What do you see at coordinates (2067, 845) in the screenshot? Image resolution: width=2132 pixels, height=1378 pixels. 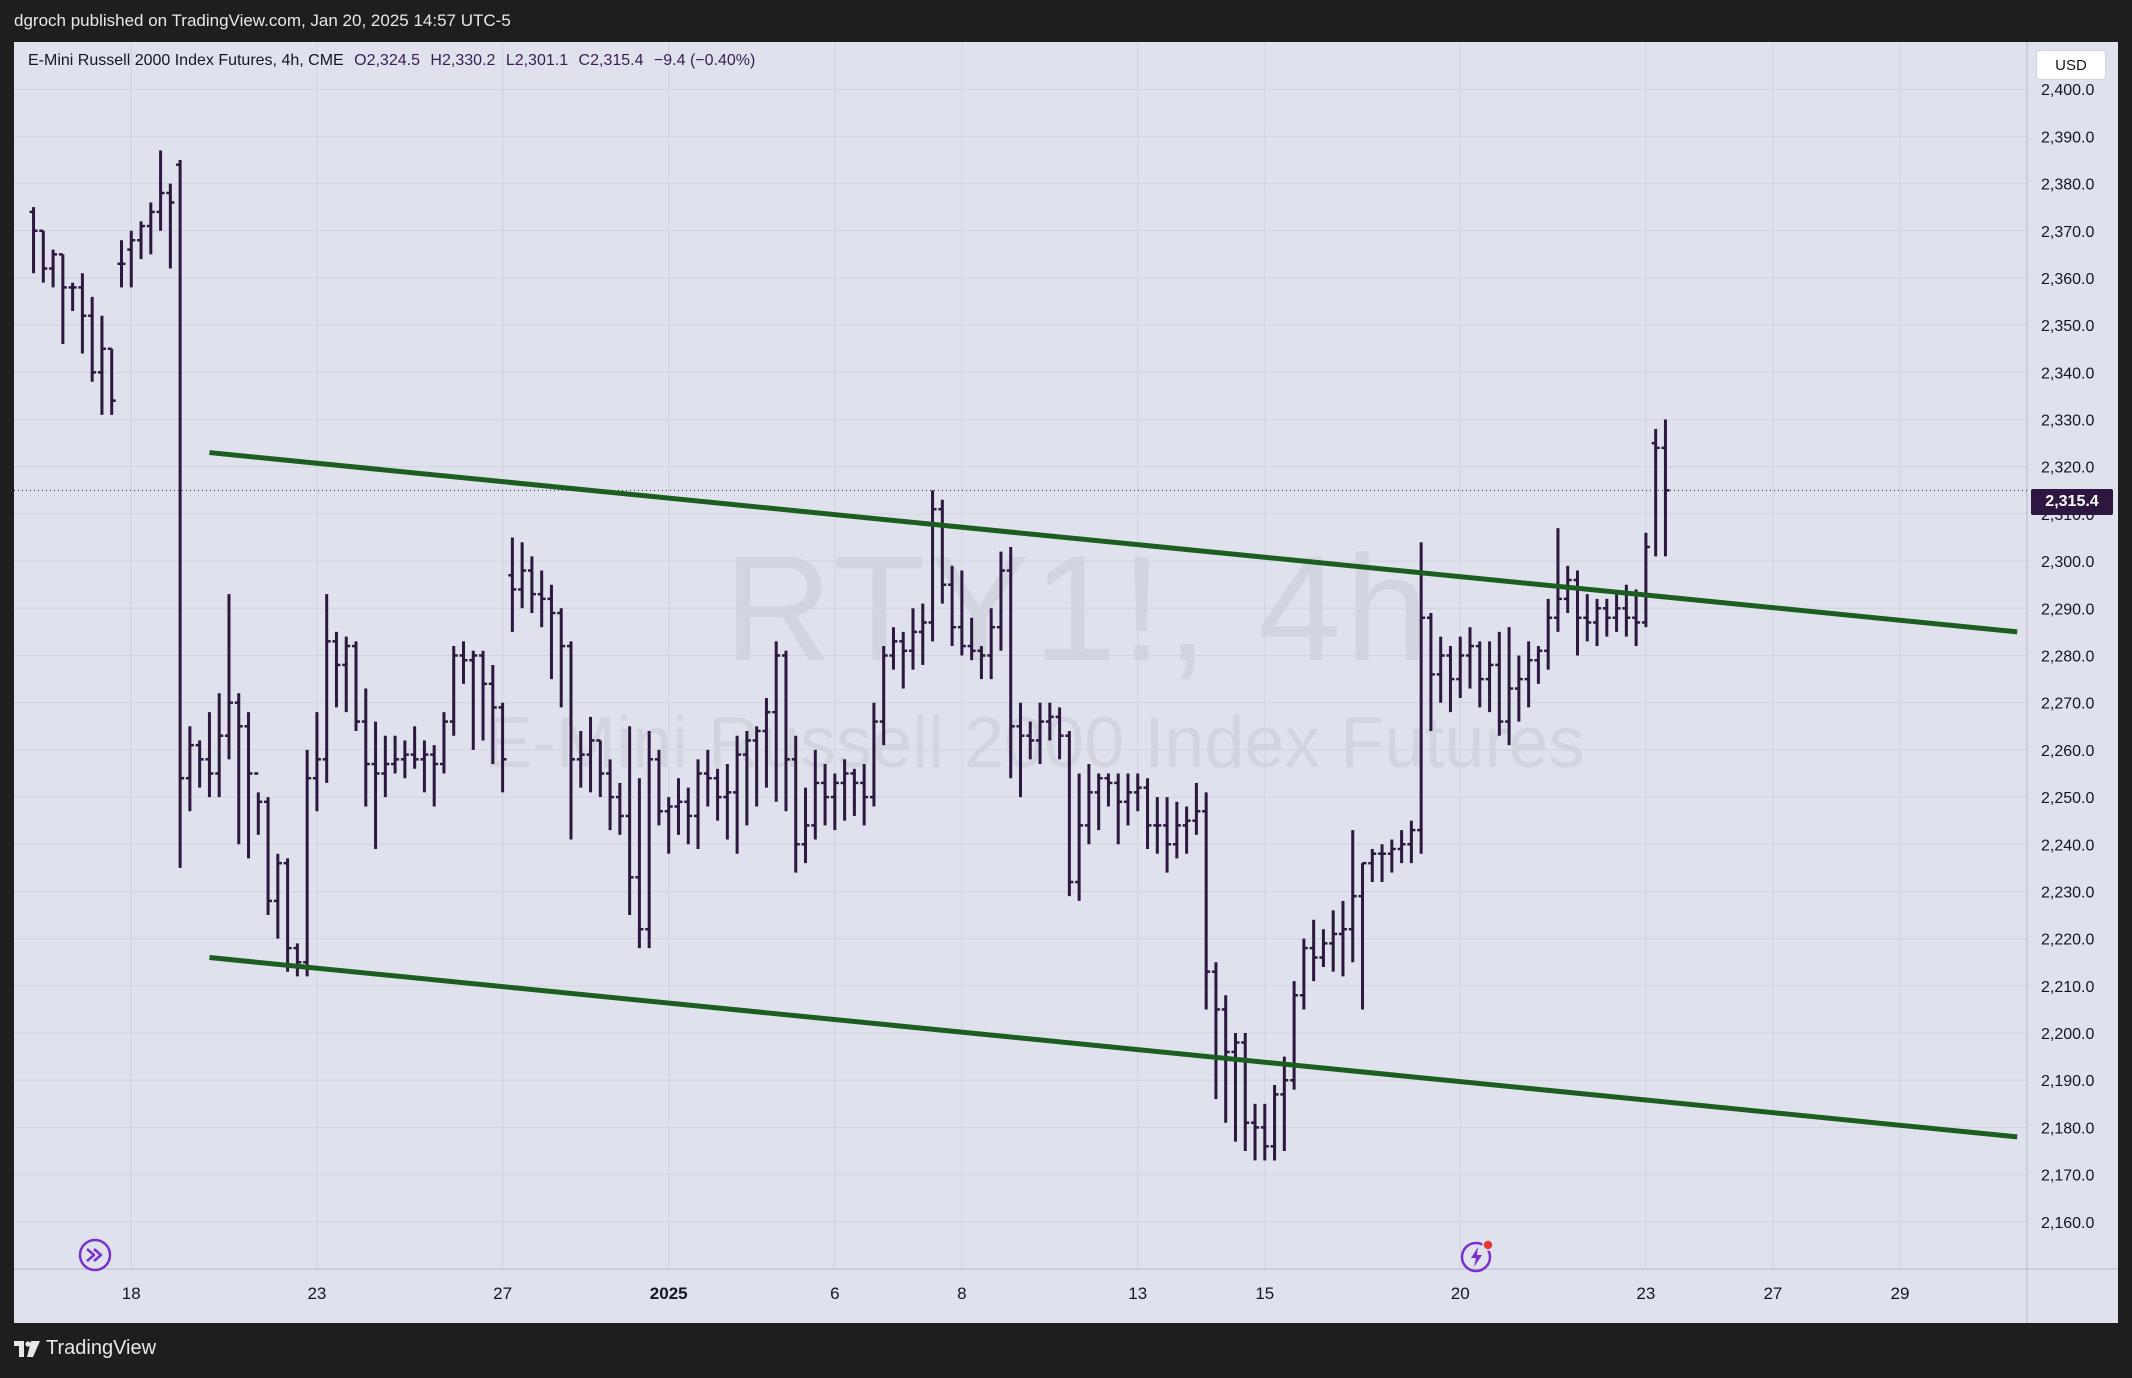 I see `y-tick-label: 2,240.0` at bounding box center [2067, 845].